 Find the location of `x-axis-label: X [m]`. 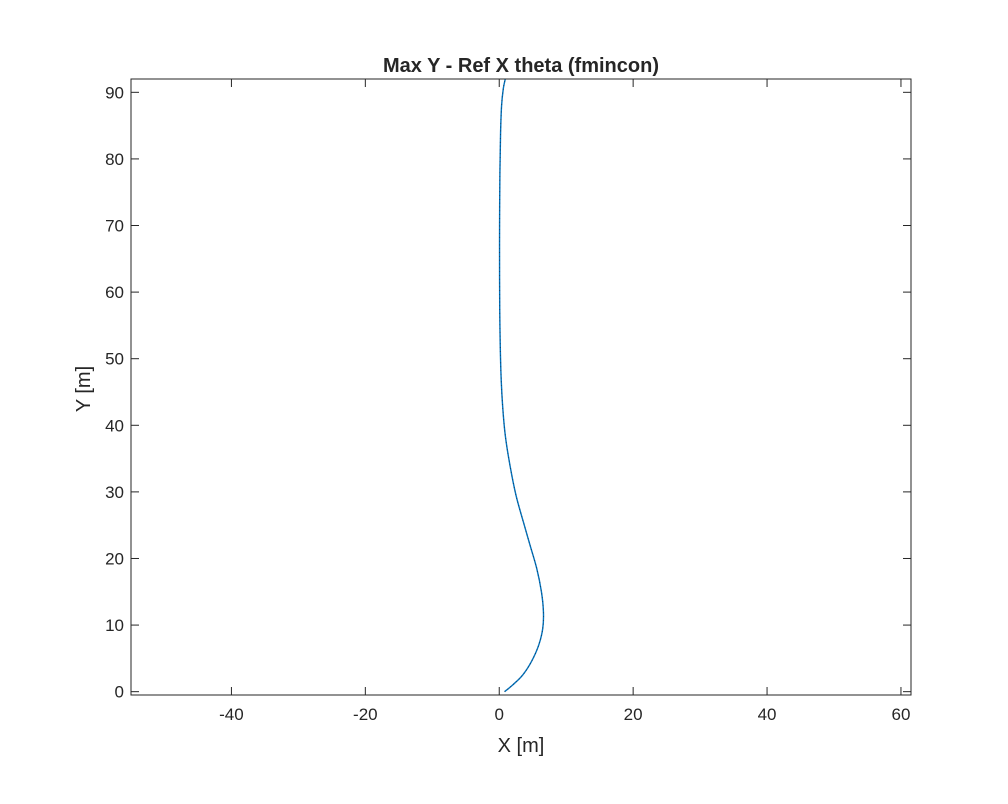

x-axis-label: X [m] is located at coordinates (521, 746).